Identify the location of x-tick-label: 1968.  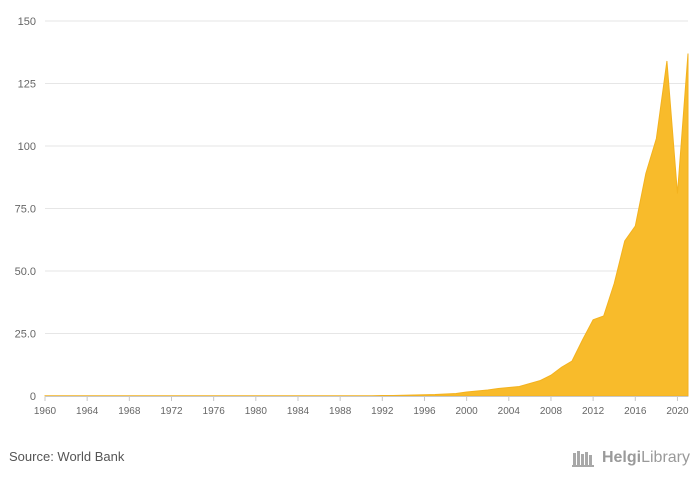
(129, 411).